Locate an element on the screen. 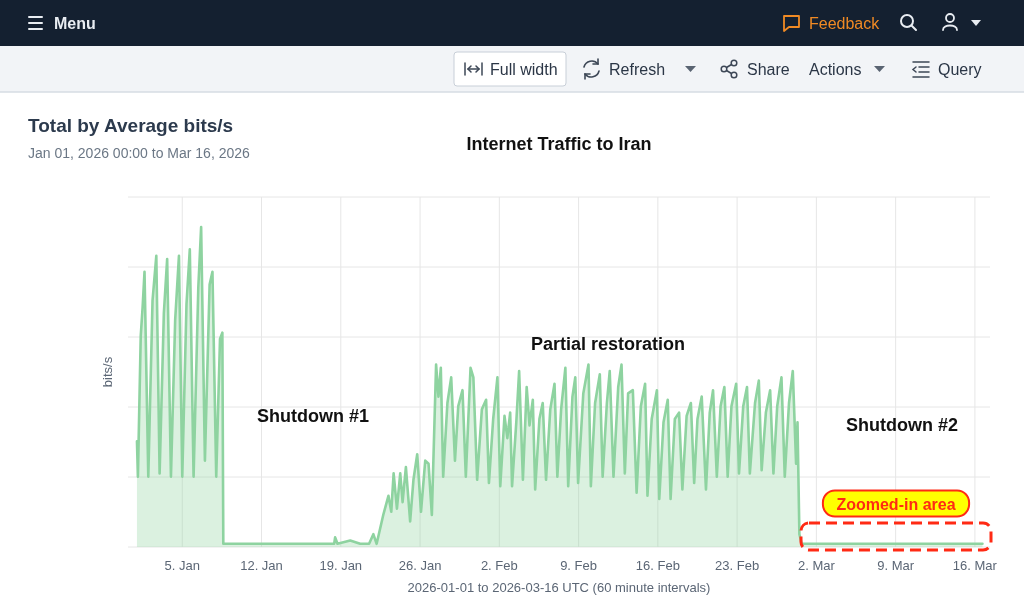  x-tick-label: 26. Jan is located at coordinates (420, 565).